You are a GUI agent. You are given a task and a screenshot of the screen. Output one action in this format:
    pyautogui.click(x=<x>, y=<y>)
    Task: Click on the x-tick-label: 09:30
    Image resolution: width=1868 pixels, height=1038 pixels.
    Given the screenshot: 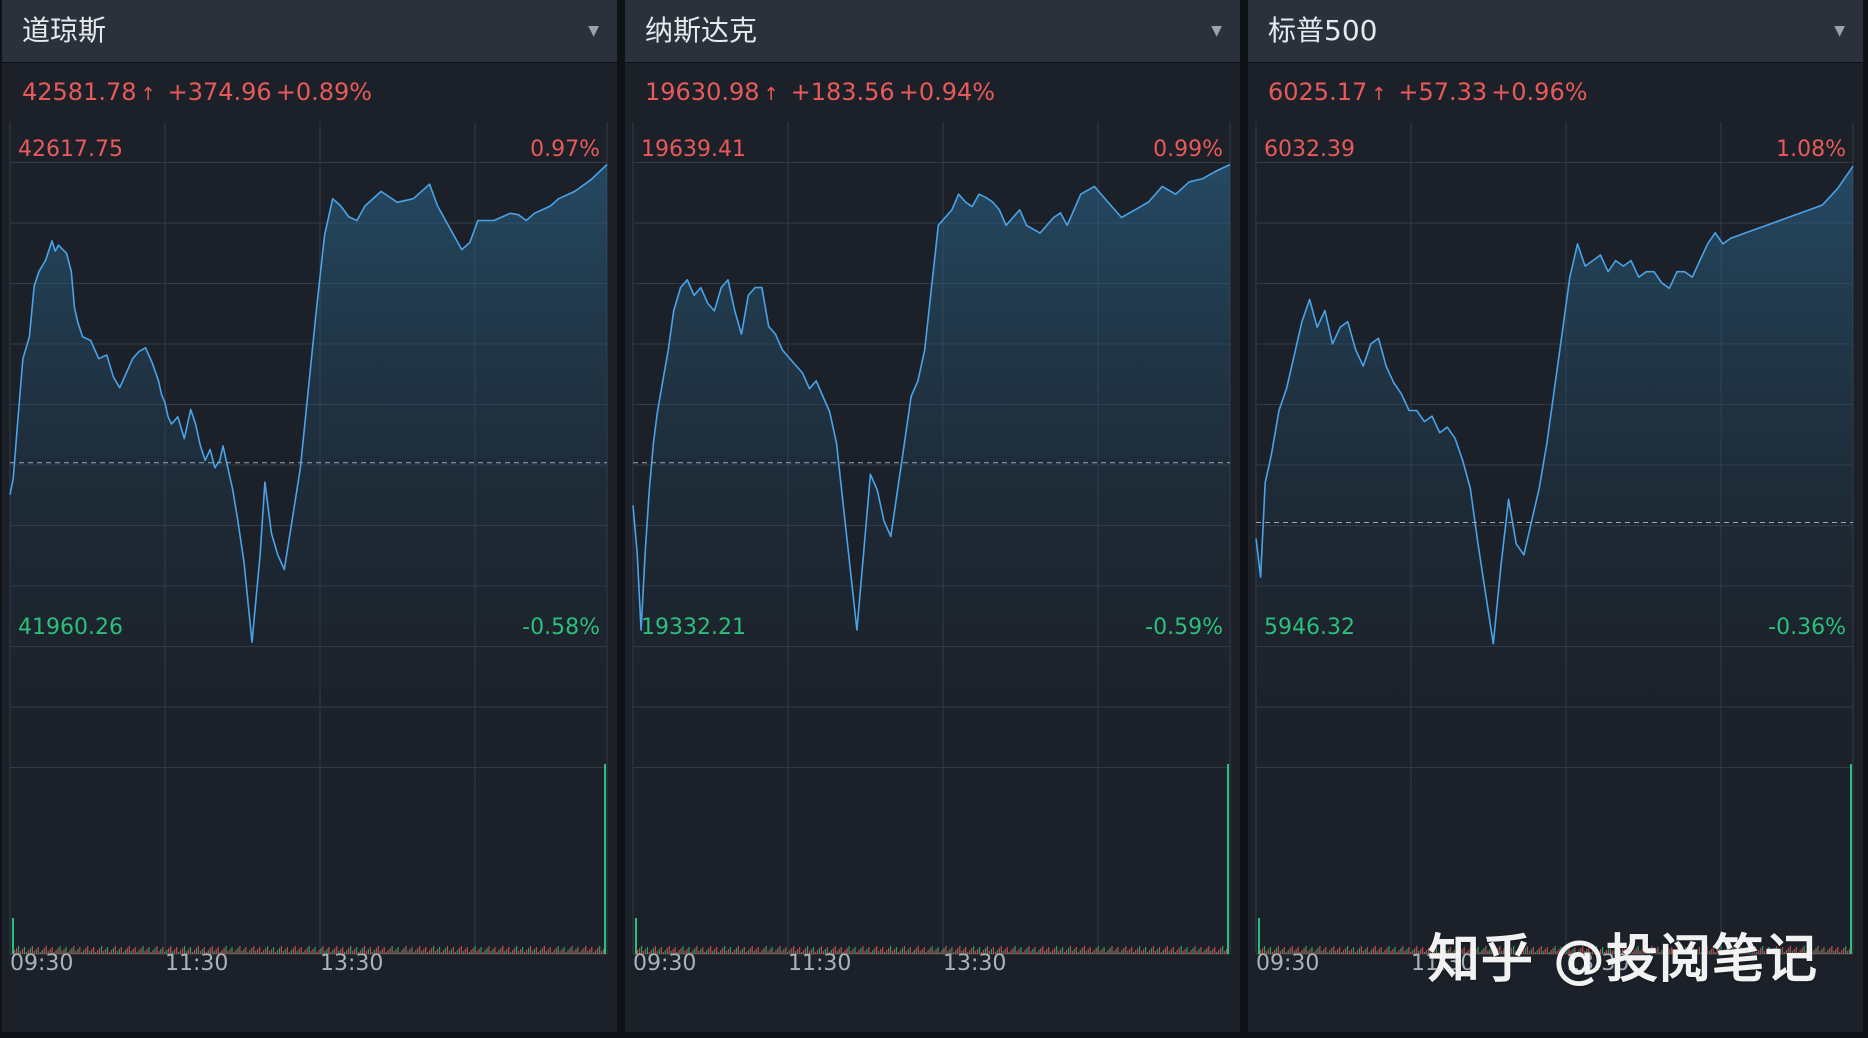 What is the action you would take?
    pyautogui.click(x=41, y=963)
    